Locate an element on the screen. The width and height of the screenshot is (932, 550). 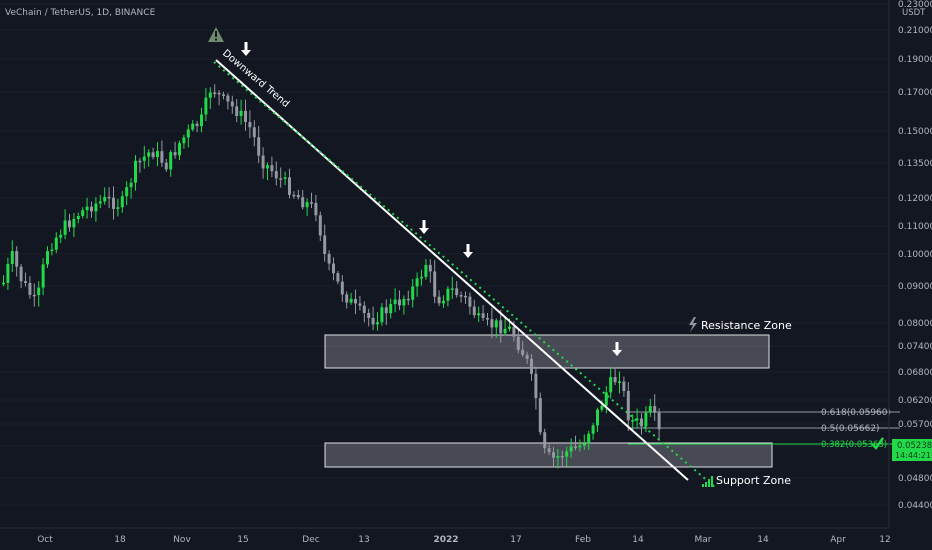
support-label: Support Zone is located at coordinates (753, 480).